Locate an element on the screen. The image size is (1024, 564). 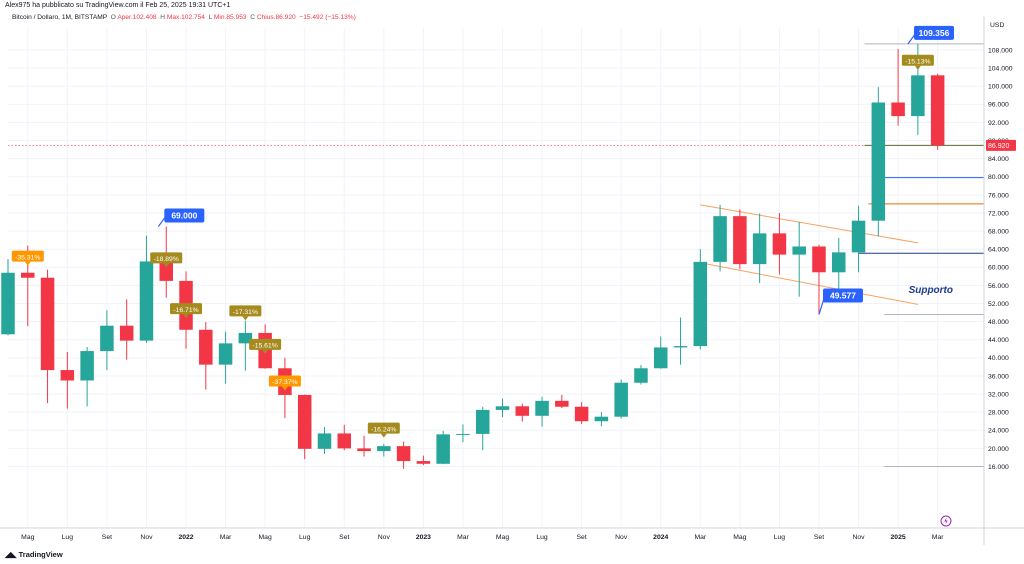
brand-text: TradingView is located at coordinates (40, 554).